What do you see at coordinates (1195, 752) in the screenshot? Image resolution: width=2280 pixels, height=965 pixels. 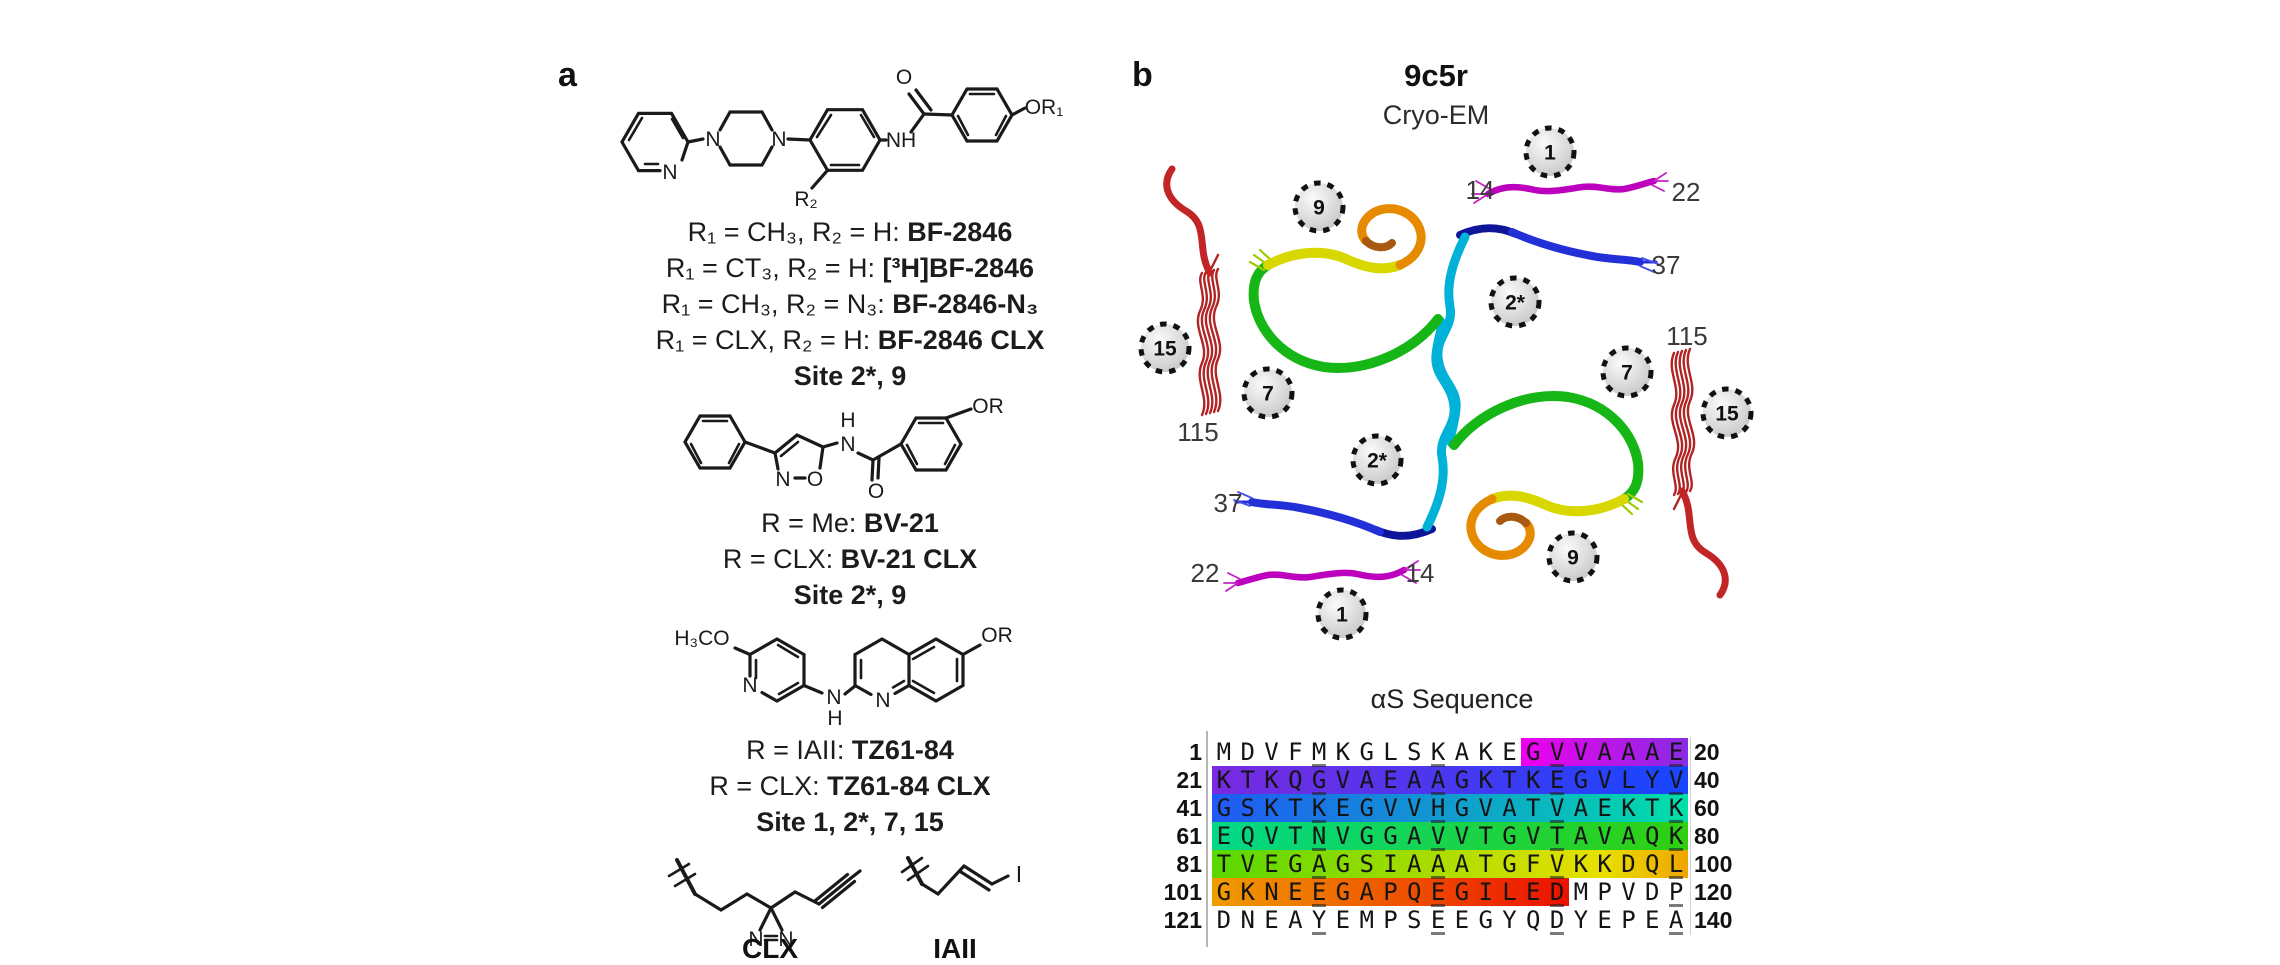 I see `row-start-number: 1` at bounding box center [1195, 752].